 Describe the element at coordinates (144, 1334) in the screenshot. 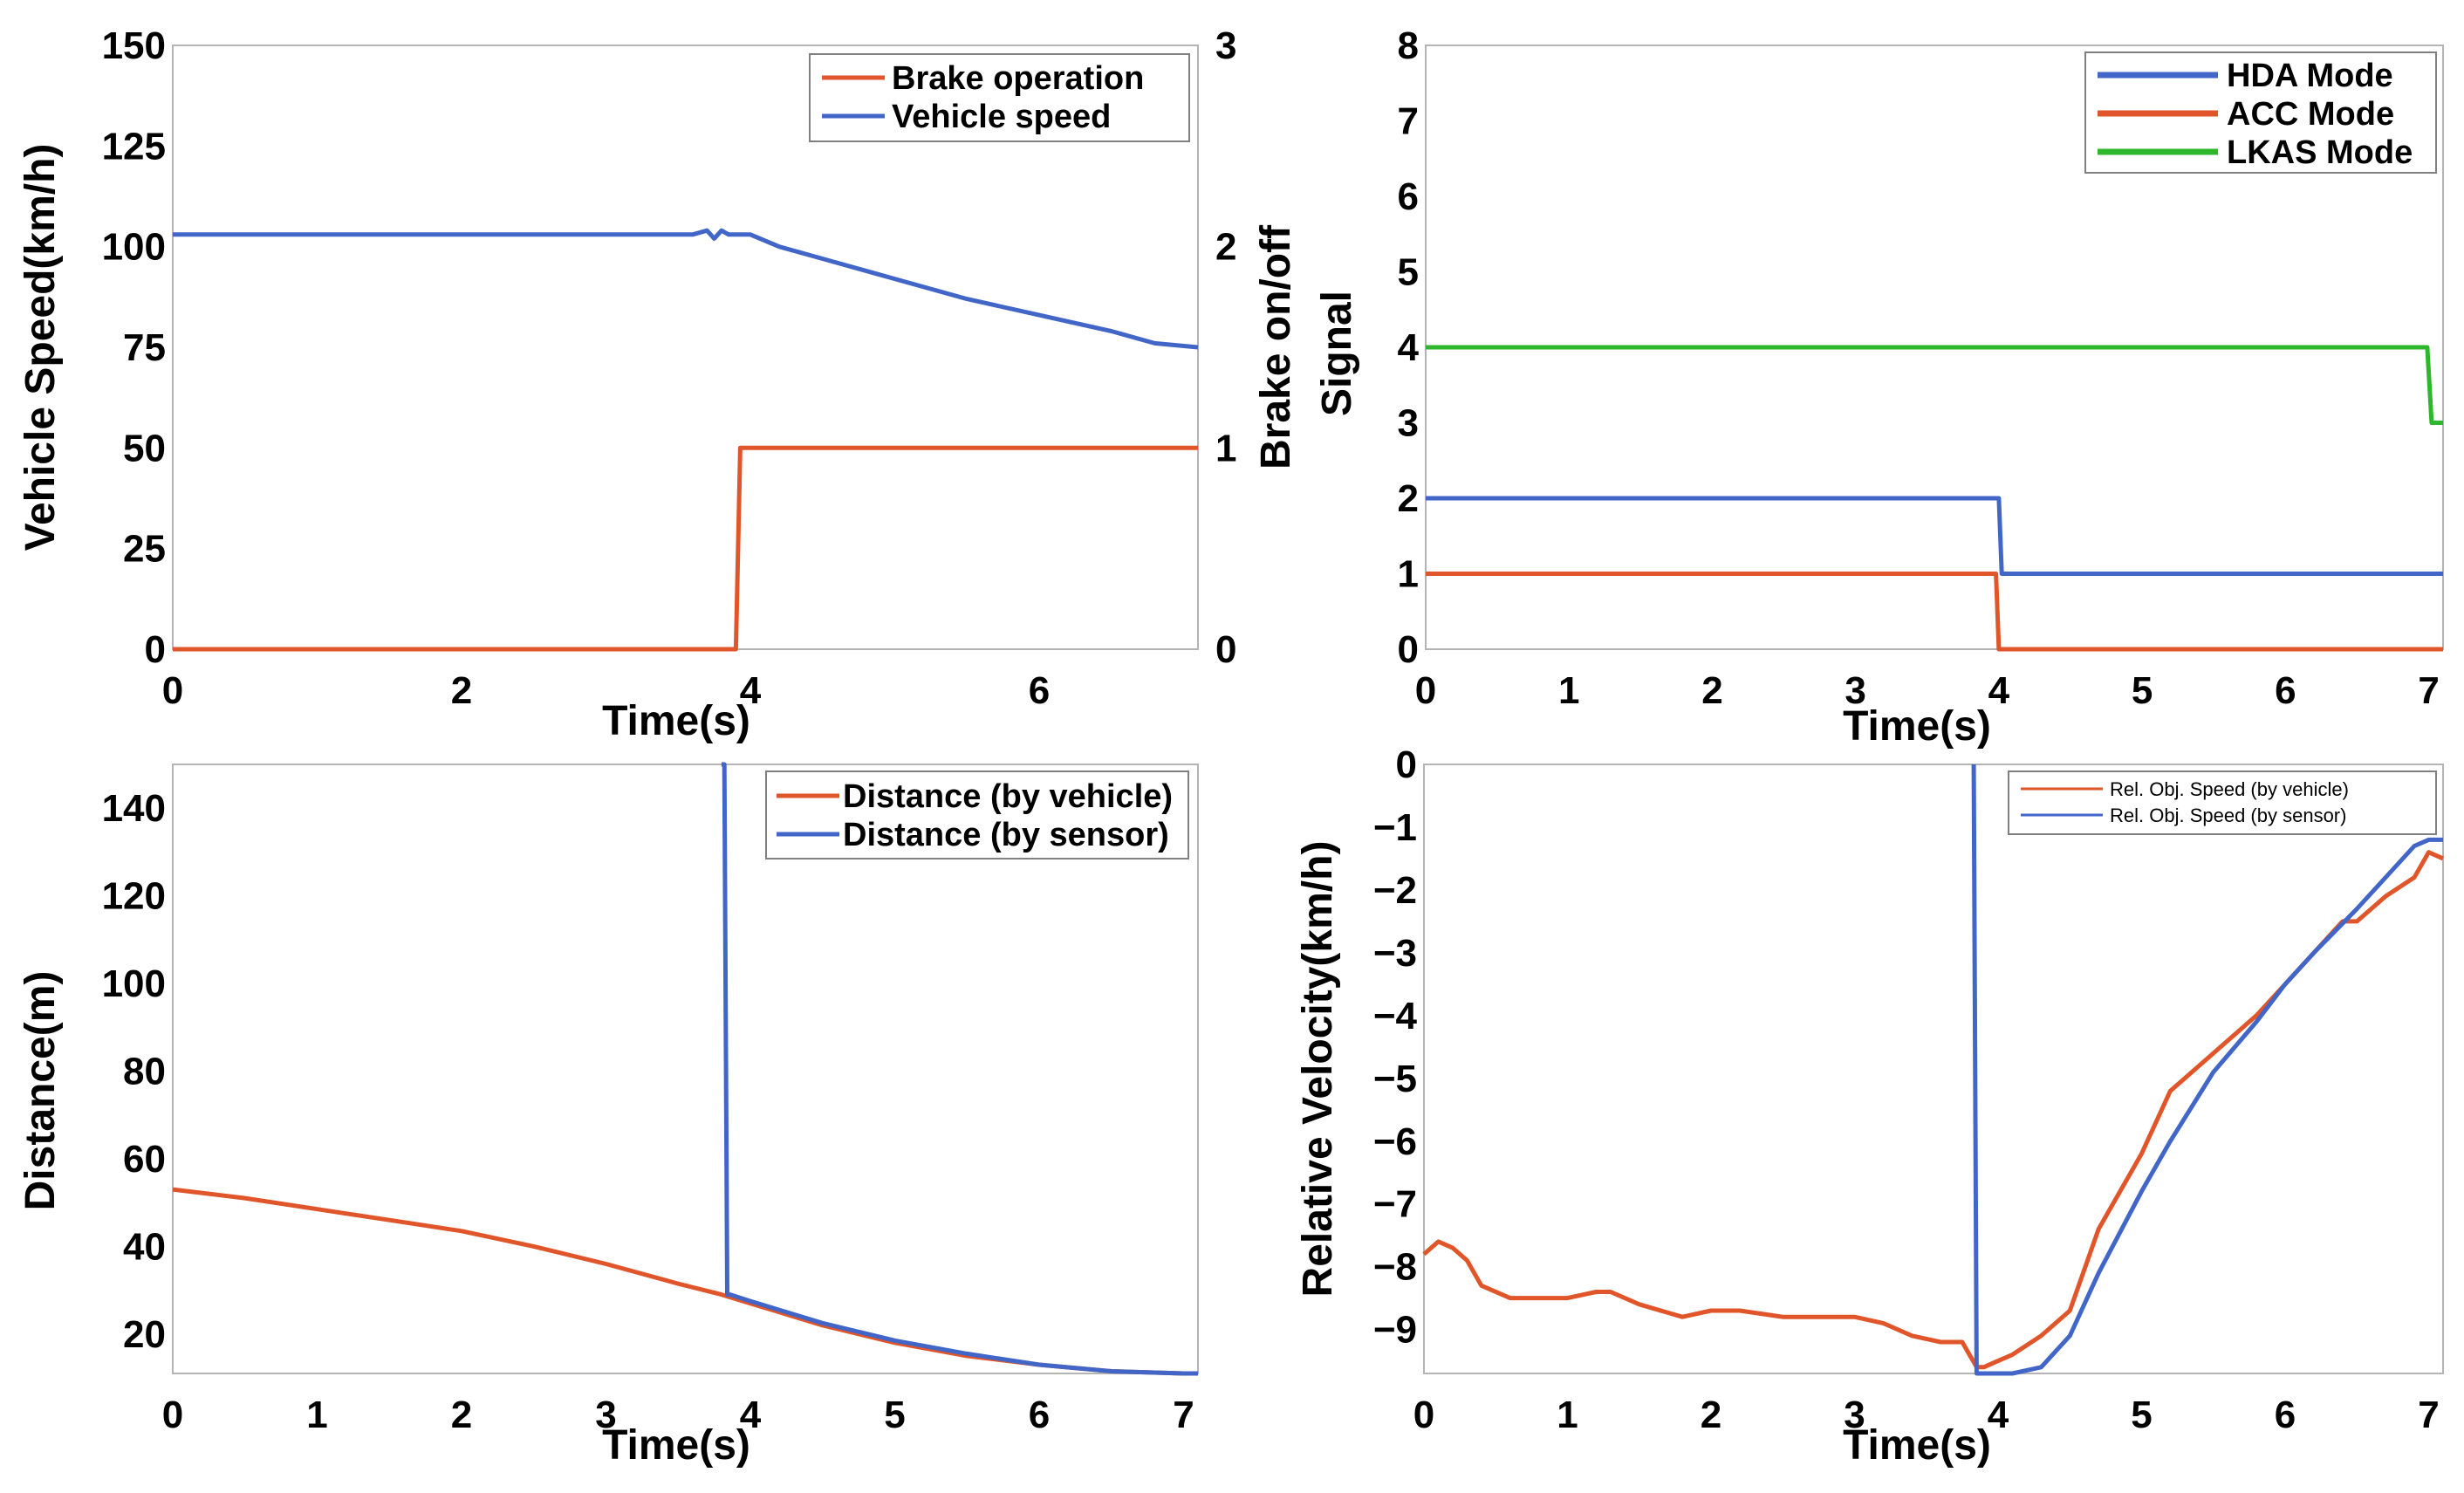

I see `y-tick-label: 20` at that location.